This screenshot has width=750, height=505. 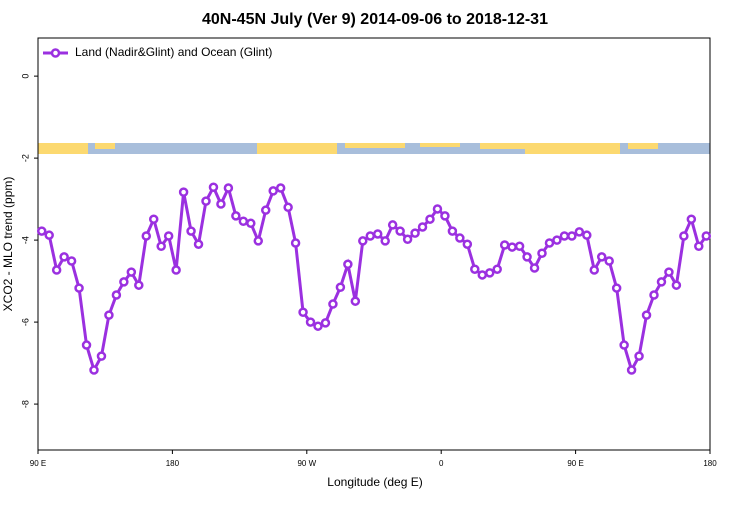 What do you see at coordinates (25, 76) in the screenshot?
I see `y-tick-label: 0` at bounding box center [25, 76].